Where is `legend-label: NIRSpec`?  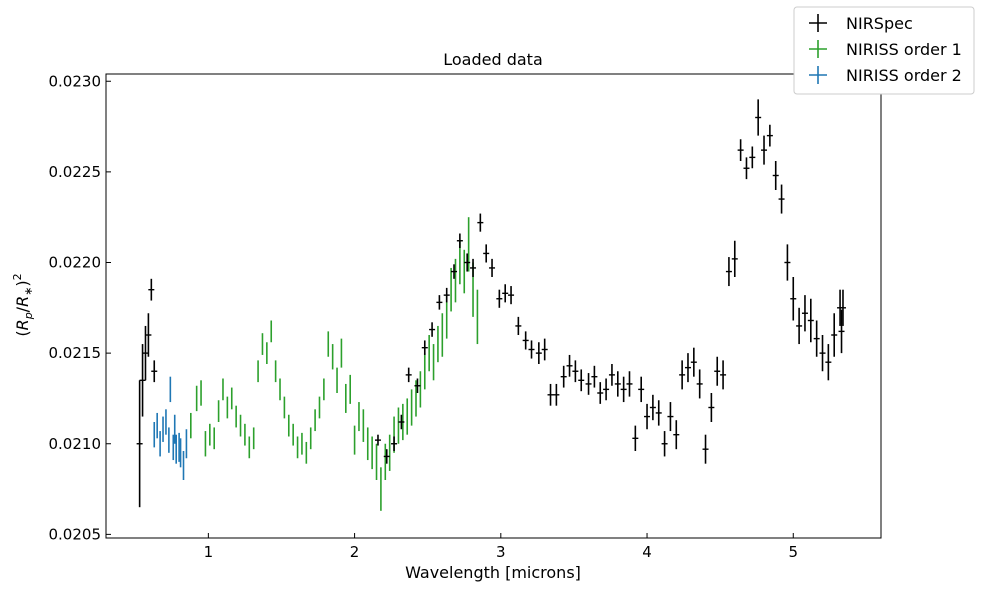 legend-label: NIRSpec is located at coordinates (879, 23).